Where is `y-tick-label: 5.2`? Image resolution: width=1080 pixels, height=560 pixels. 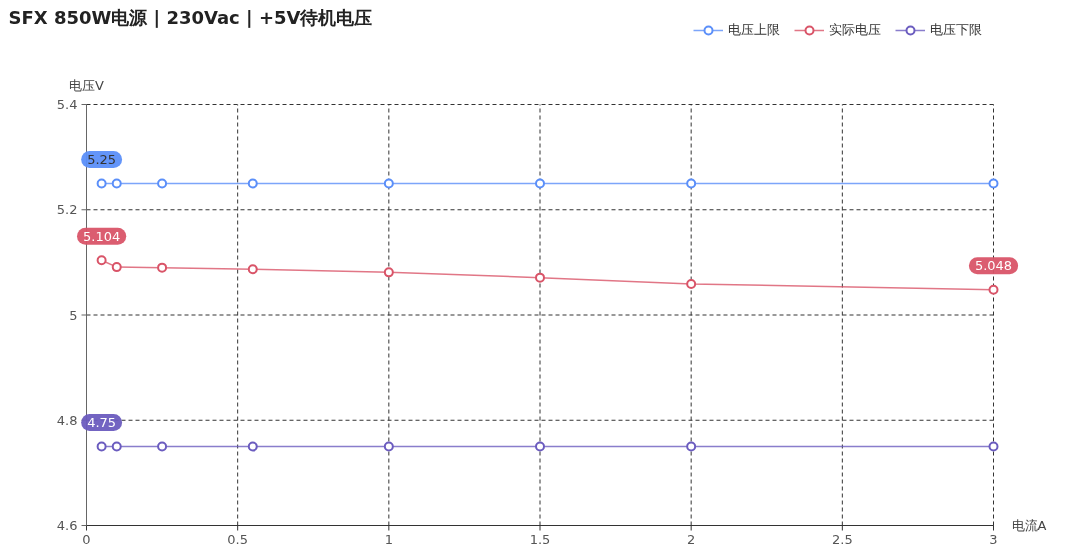
y-tick-label: 5.2 is located at coordinates (67, 210).